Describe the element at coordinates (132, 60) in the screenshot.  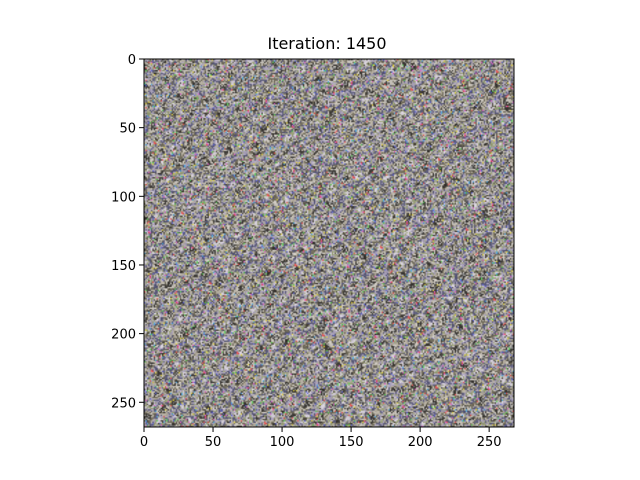
I see `y-tick-label: 0` at that location.